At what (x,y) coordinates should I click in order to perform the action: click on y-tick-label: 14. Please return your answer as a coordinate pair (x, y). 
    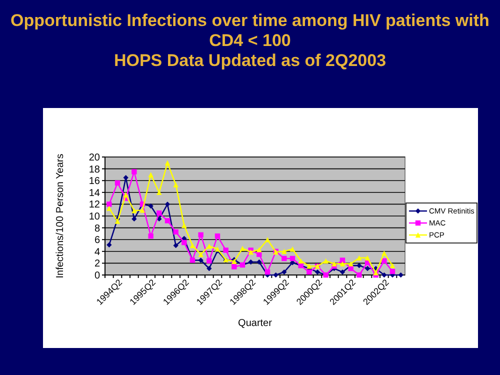
    Looking at the image, I should click on (94, 193).